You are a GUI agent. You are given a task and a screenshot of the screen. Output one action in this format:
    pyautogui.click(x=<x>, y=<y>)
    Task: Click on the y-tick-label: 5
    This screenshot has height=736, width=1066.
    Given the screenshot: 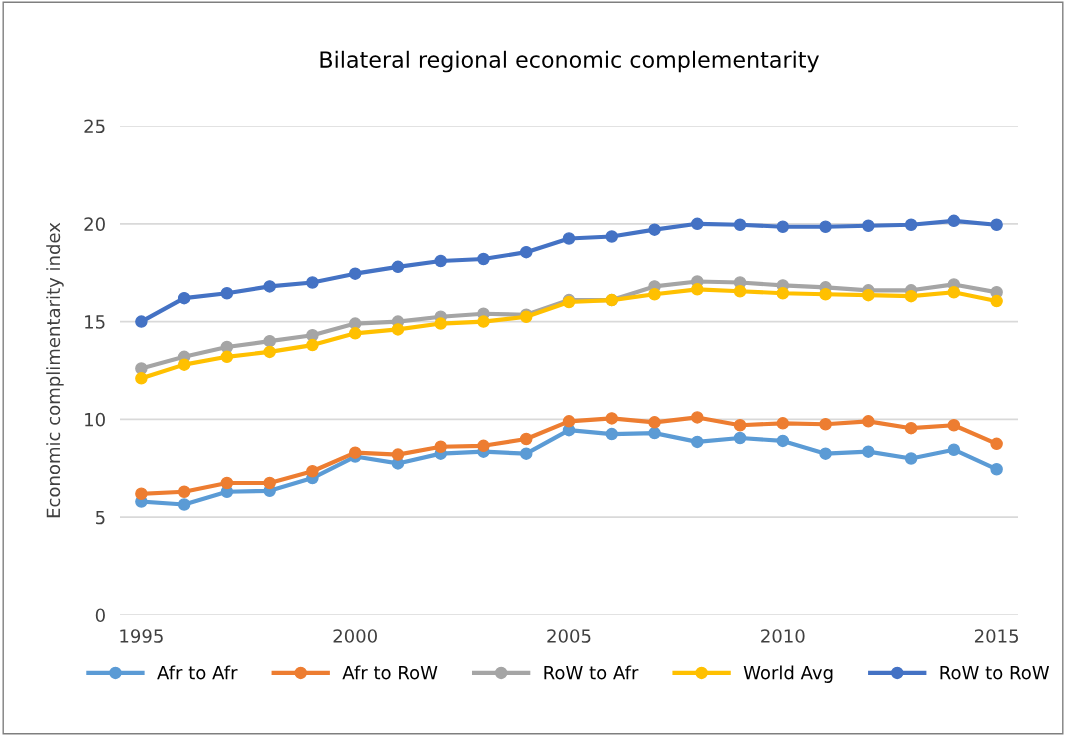 What is the action you would take?
    pyautogui.click(x=100, y=517)
    